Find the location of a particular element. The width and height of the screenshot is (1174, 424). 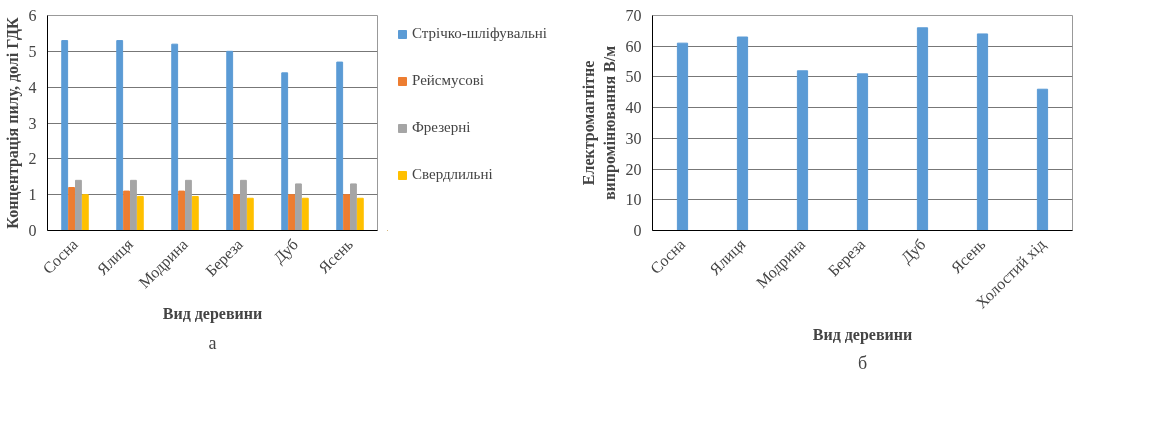

y-tick-label: 2 is located at coordinates (32, 159).